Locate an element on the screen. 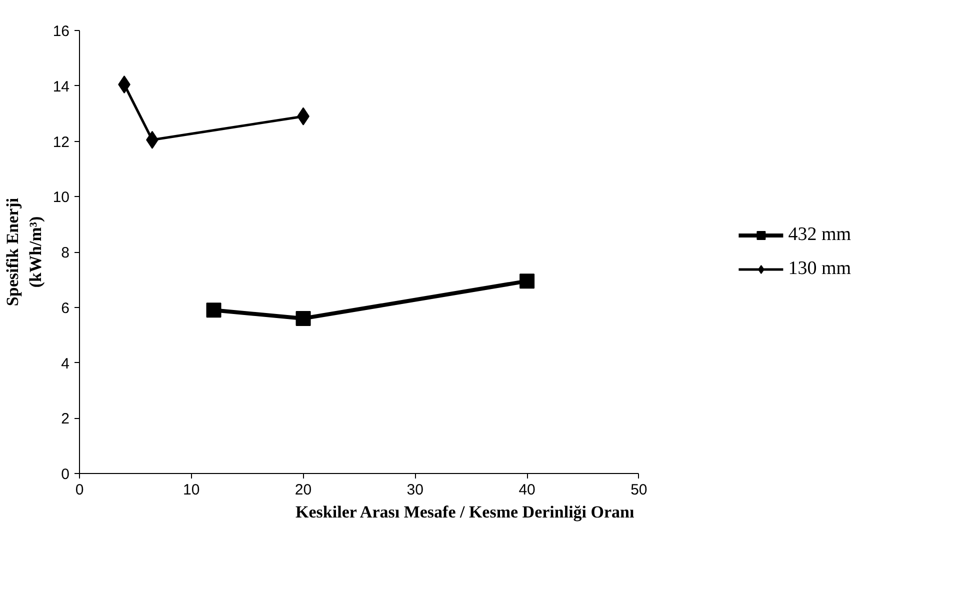  x-tick-label: 20 is located at coordinates (303, 490).